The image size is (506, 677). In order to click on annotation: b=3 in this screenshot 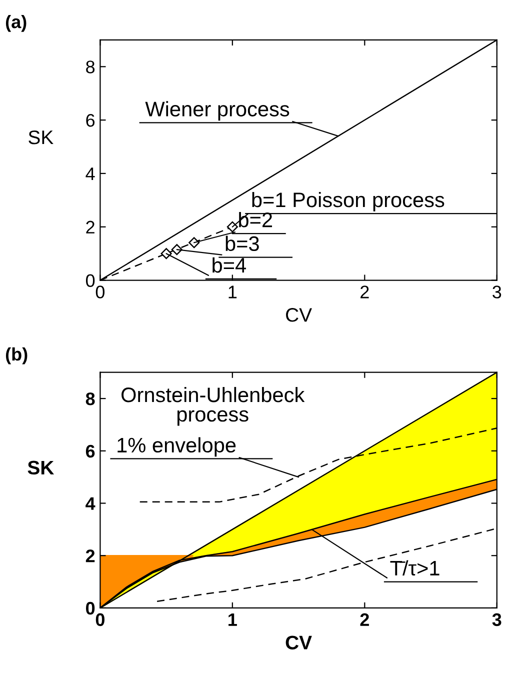, I will do `click(242, 244)`.